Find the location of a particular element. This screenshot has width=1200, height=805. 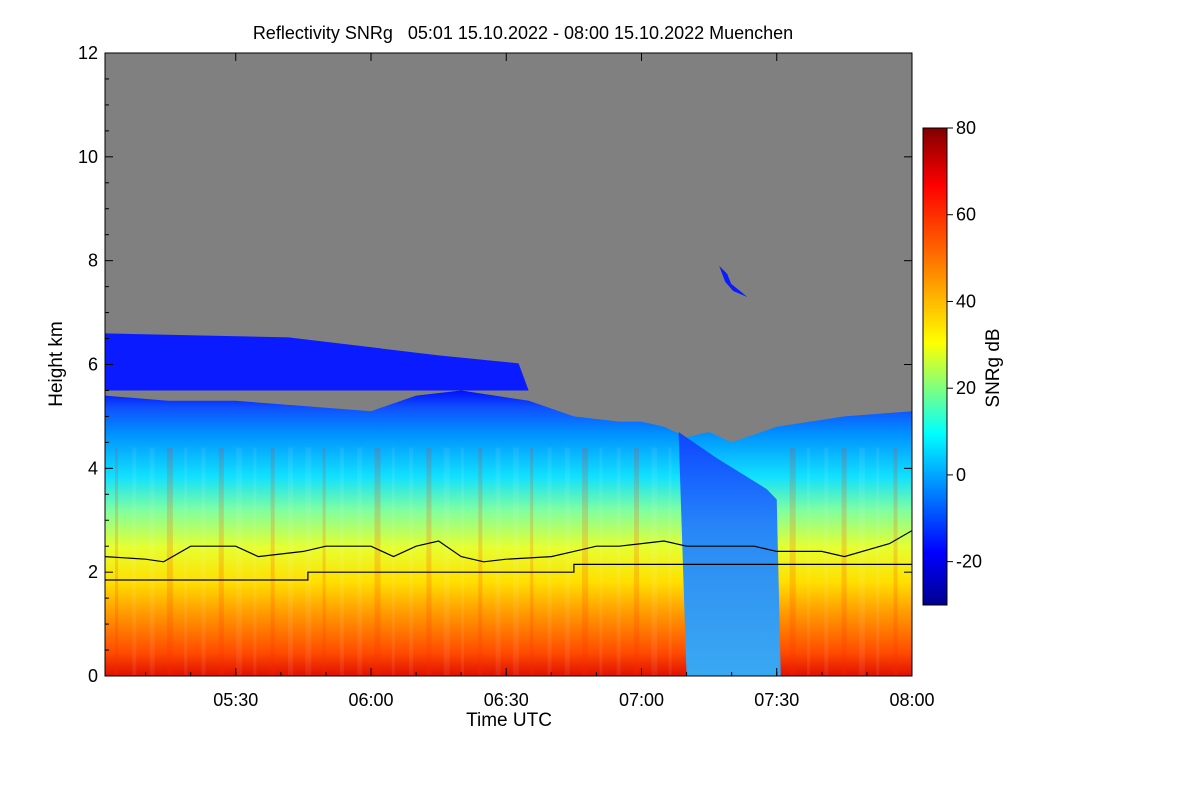

colorbar: -20 0 20 40 60 80 SNRg dB is located at coordinates (963, 362).